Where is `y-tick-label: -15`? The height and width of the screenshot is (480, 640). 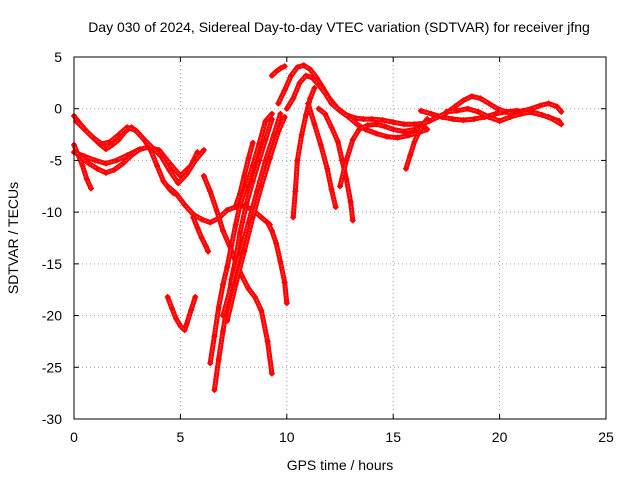
y-tick-label: -15 is located at coordinates (52, 264).